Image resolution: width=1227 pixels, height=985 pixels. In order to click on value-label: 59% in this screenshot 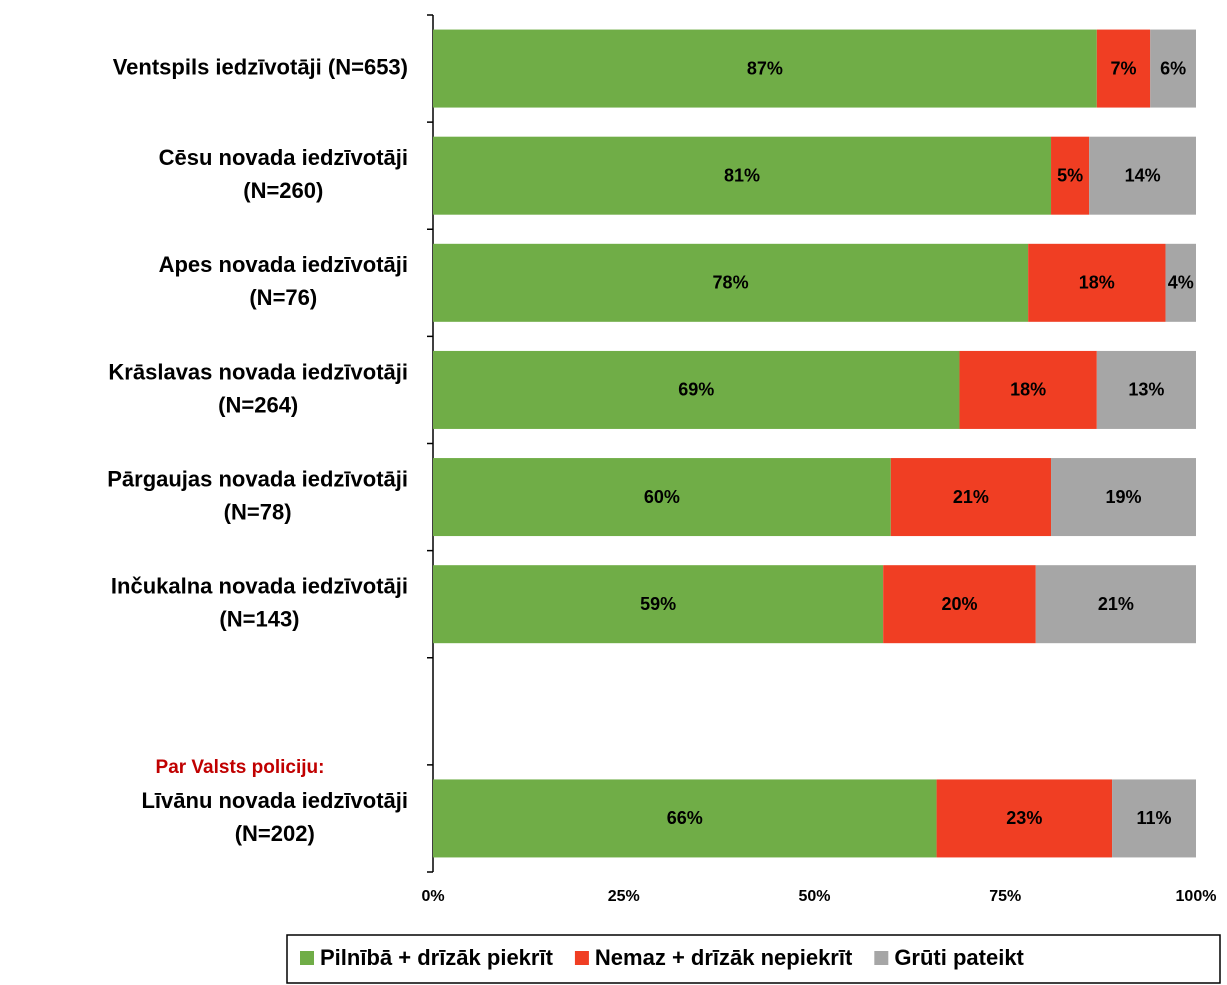, I will do `click(658, 604)`.